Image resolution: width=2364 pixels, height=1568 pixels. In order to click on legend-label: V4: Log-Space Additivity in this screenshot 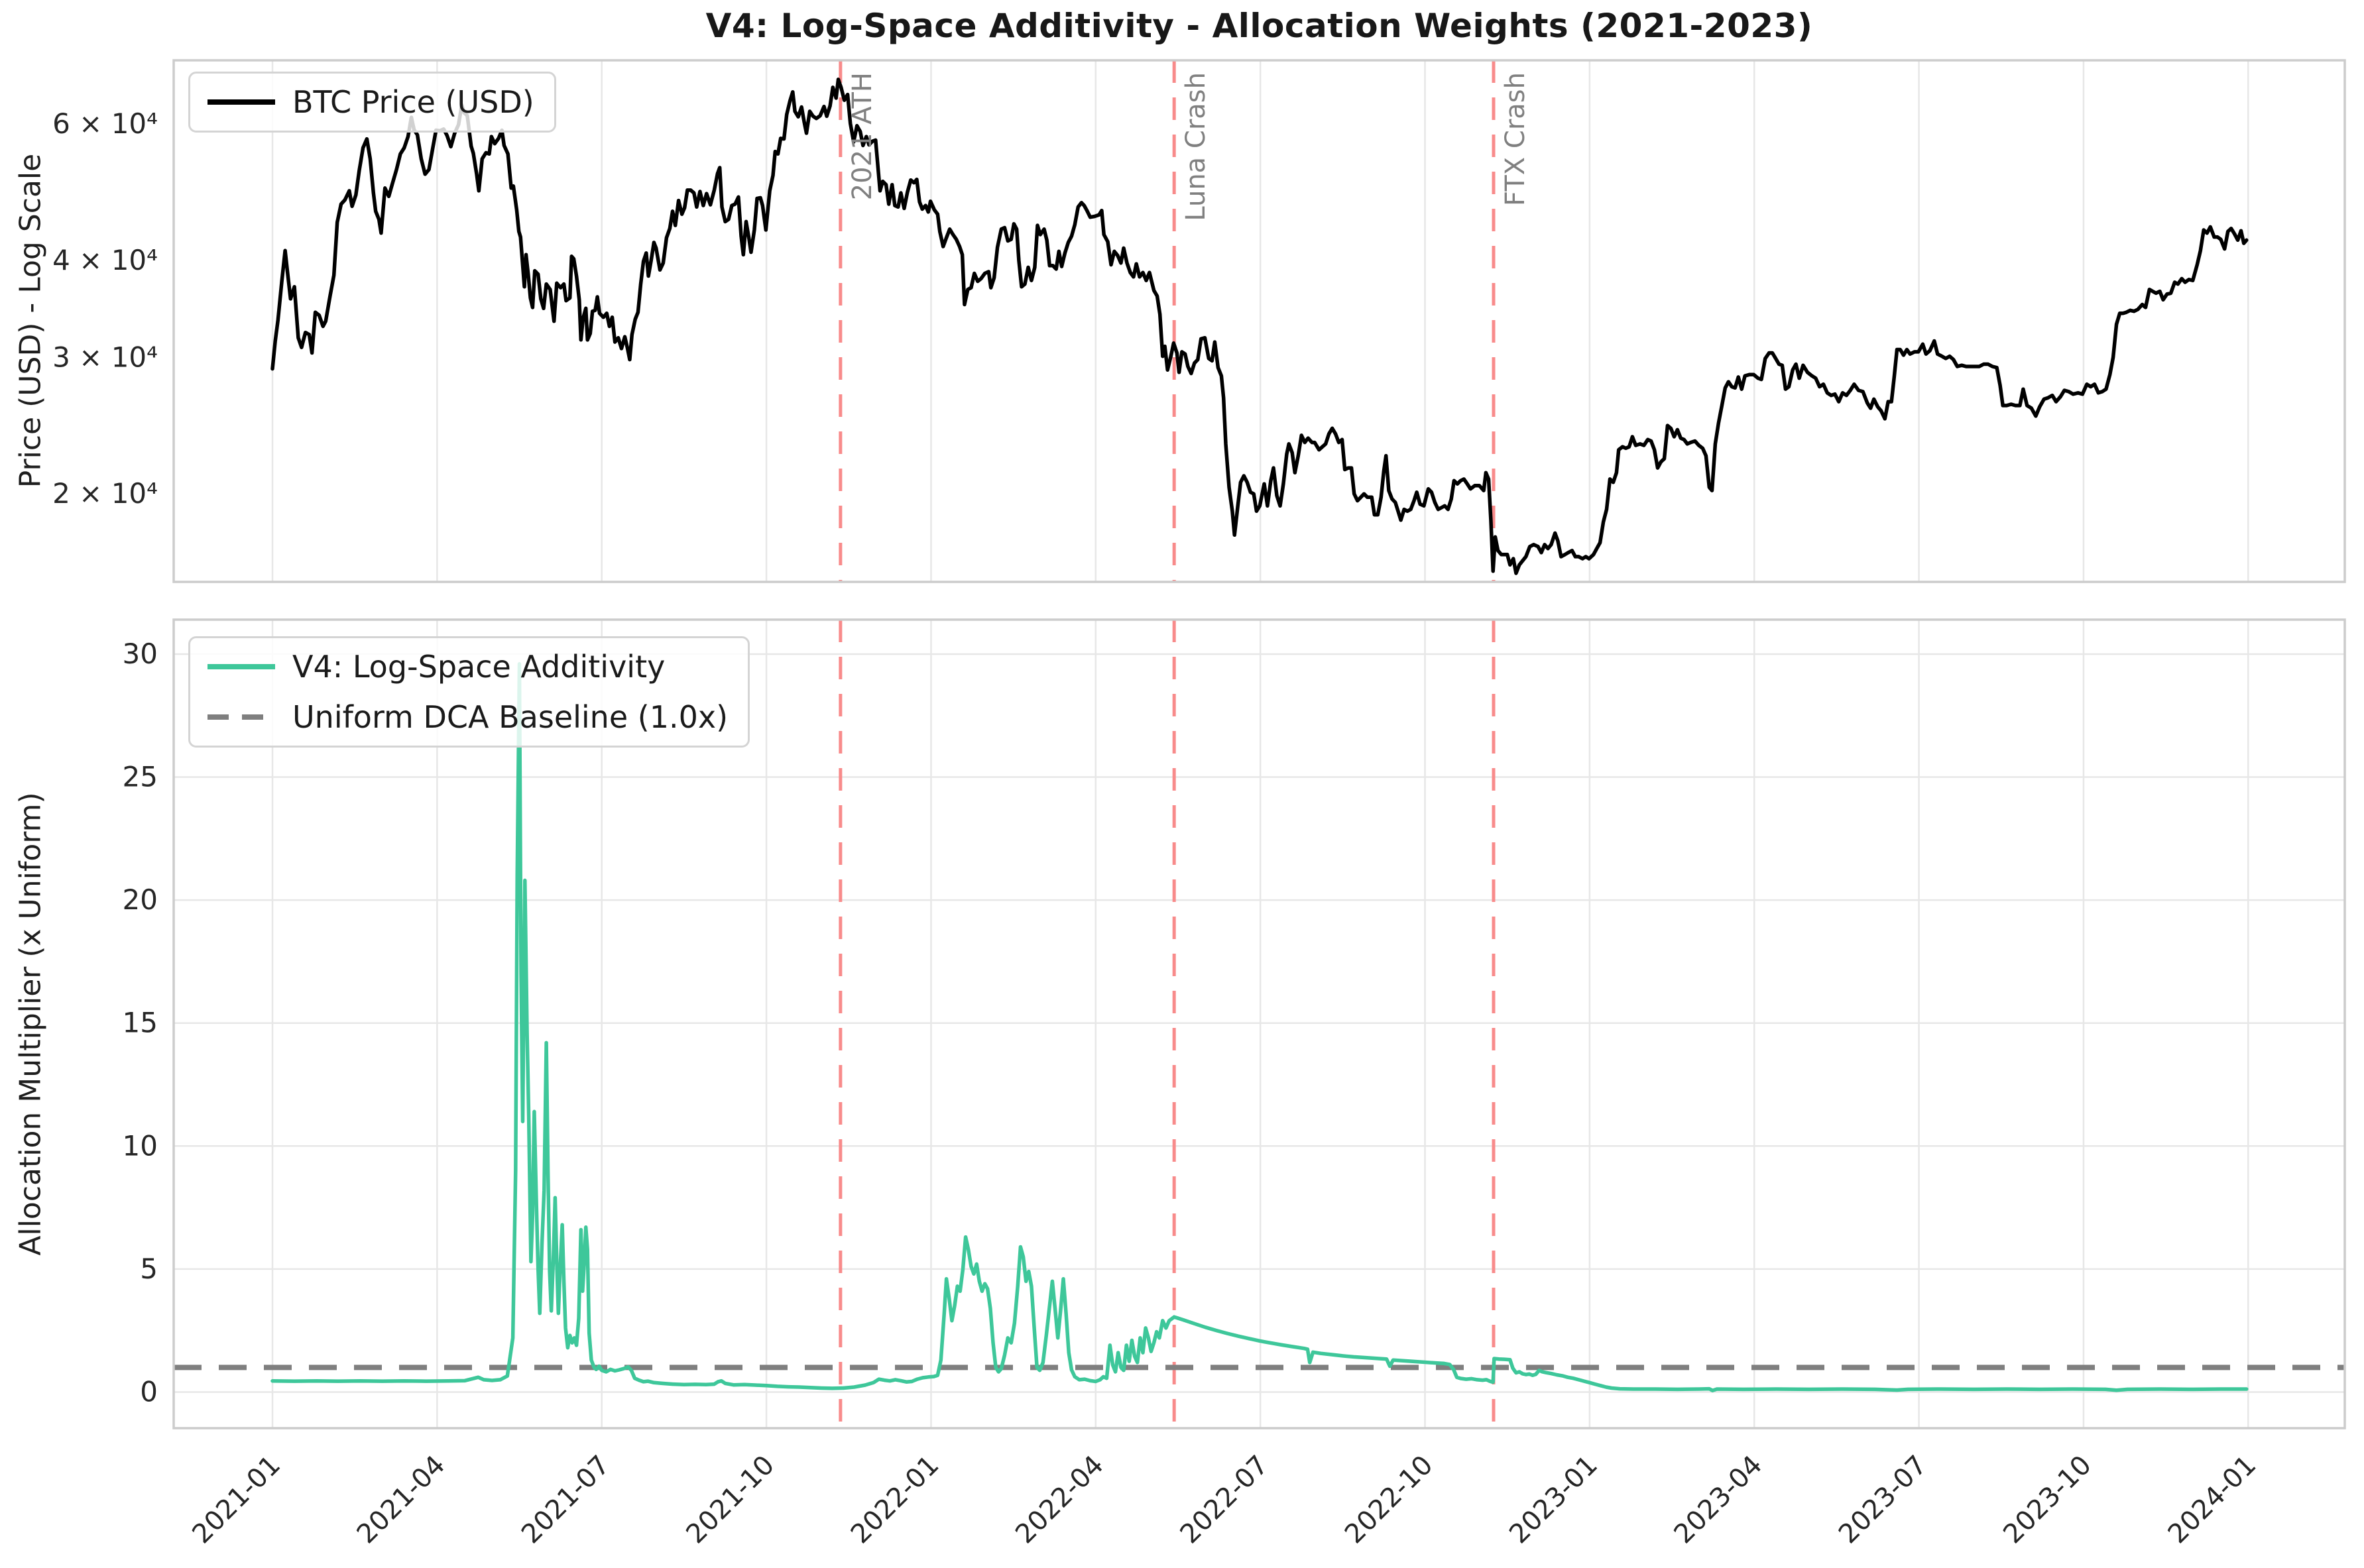, I will do `click(479, 667)`.